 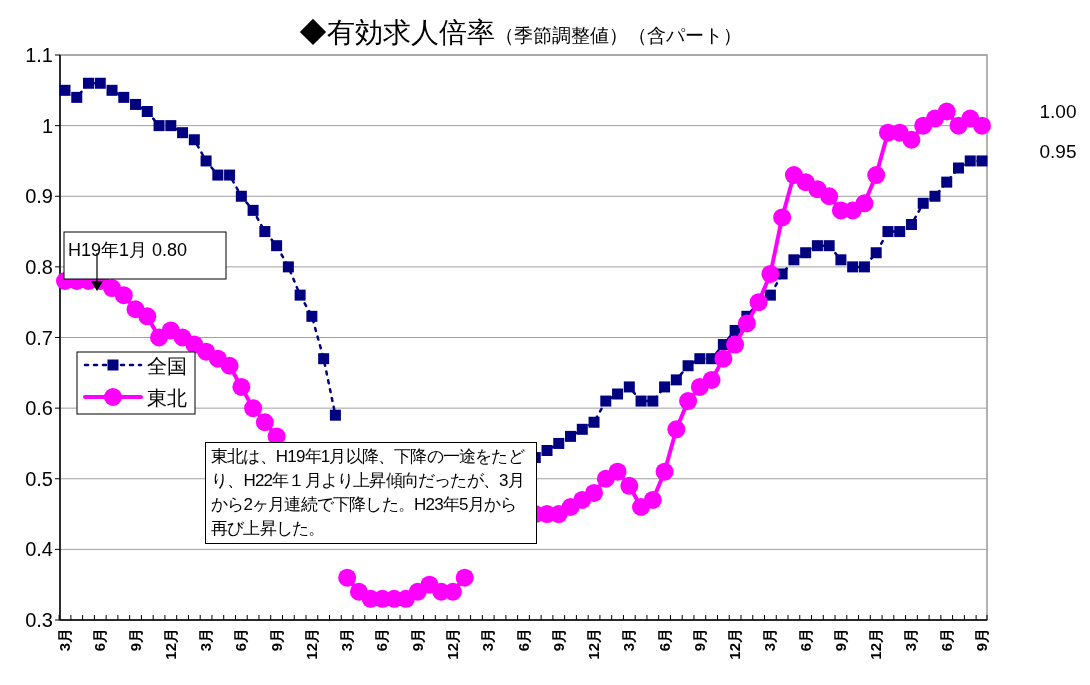 What do you see at coordinates (128, 250) in the screenshot?
I see `annotation: H19年1月 0.80` at bounding box center [128, 250].